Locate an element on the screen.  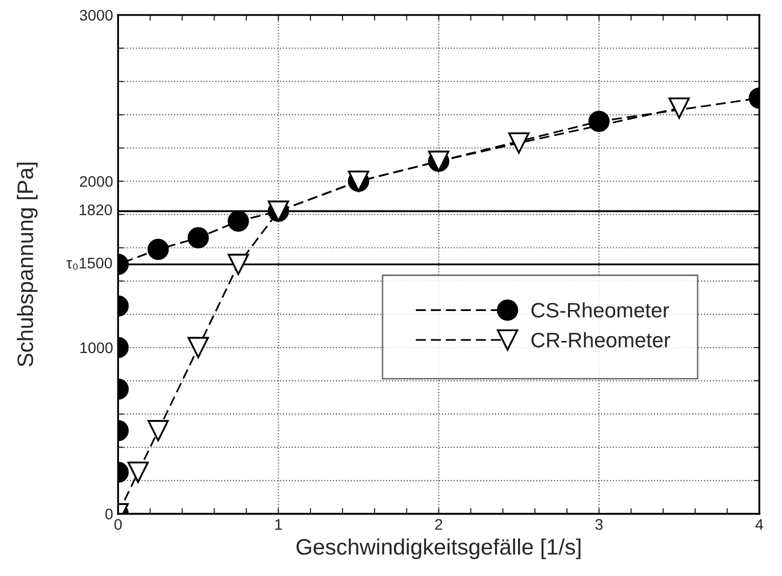
y-tick-label: 3000 is located at coordinates (96, 15).